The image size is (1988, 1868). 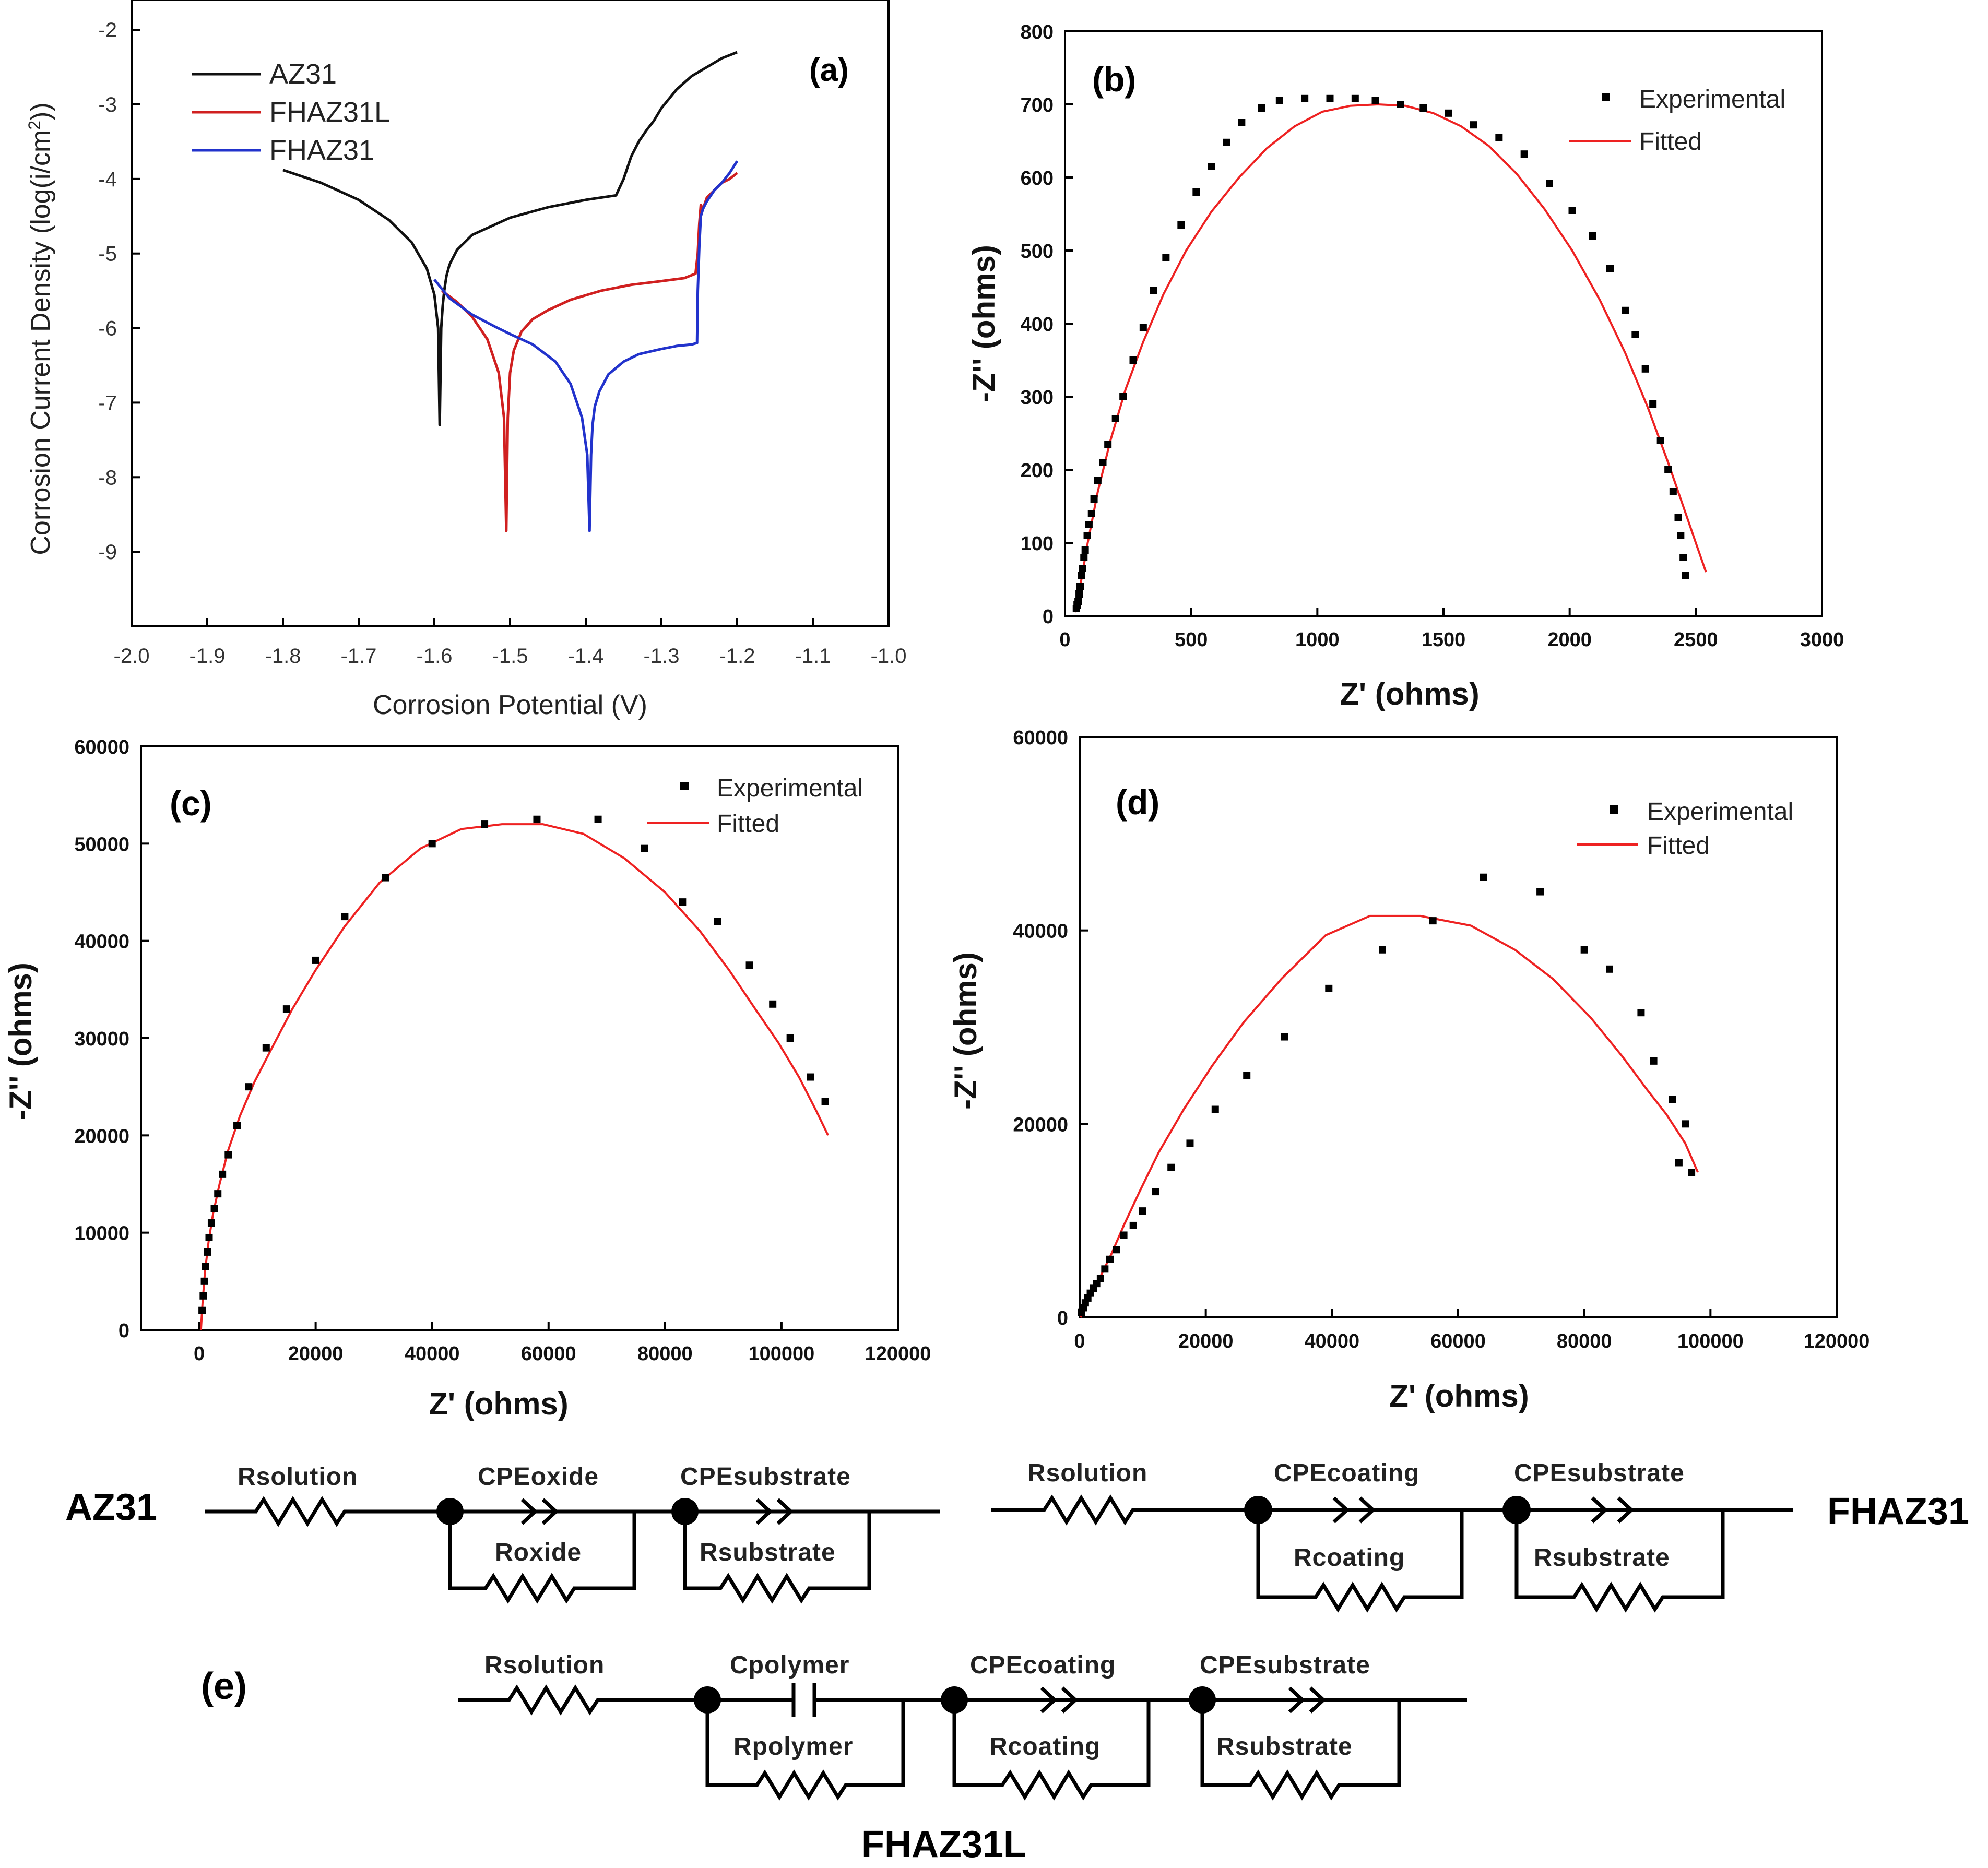 I want to click on y-tick-label: -5, so click(x=107, y=254).